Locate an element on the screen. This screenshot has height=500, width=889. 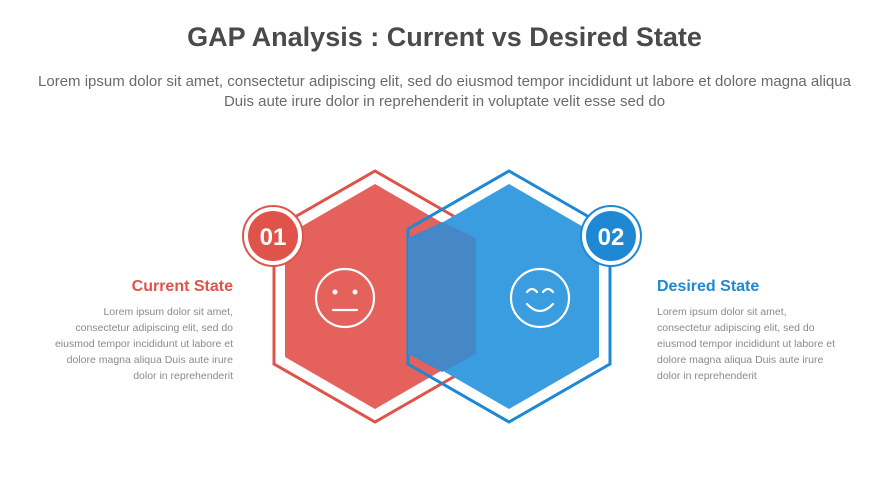
page-title: GAP Analysis : Current vs Desired State is located at coordinates (444, 37).